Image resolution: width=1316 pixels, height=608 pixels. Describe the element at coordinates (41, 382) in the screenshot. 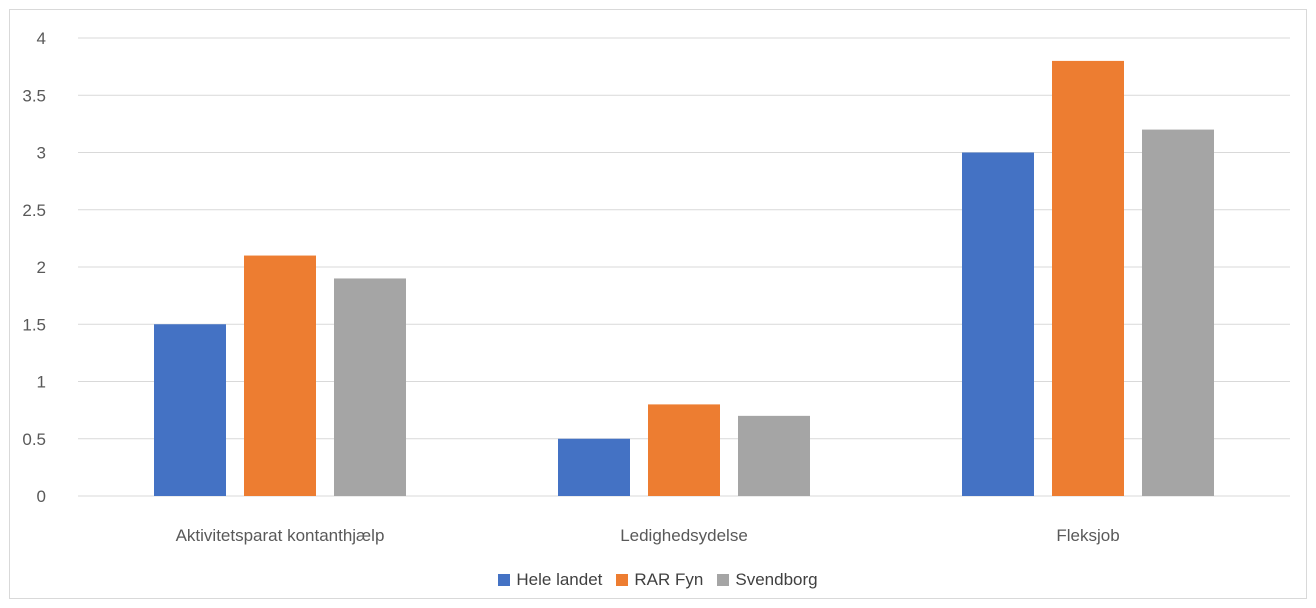

I see `y-tick-label: 1` at that location.